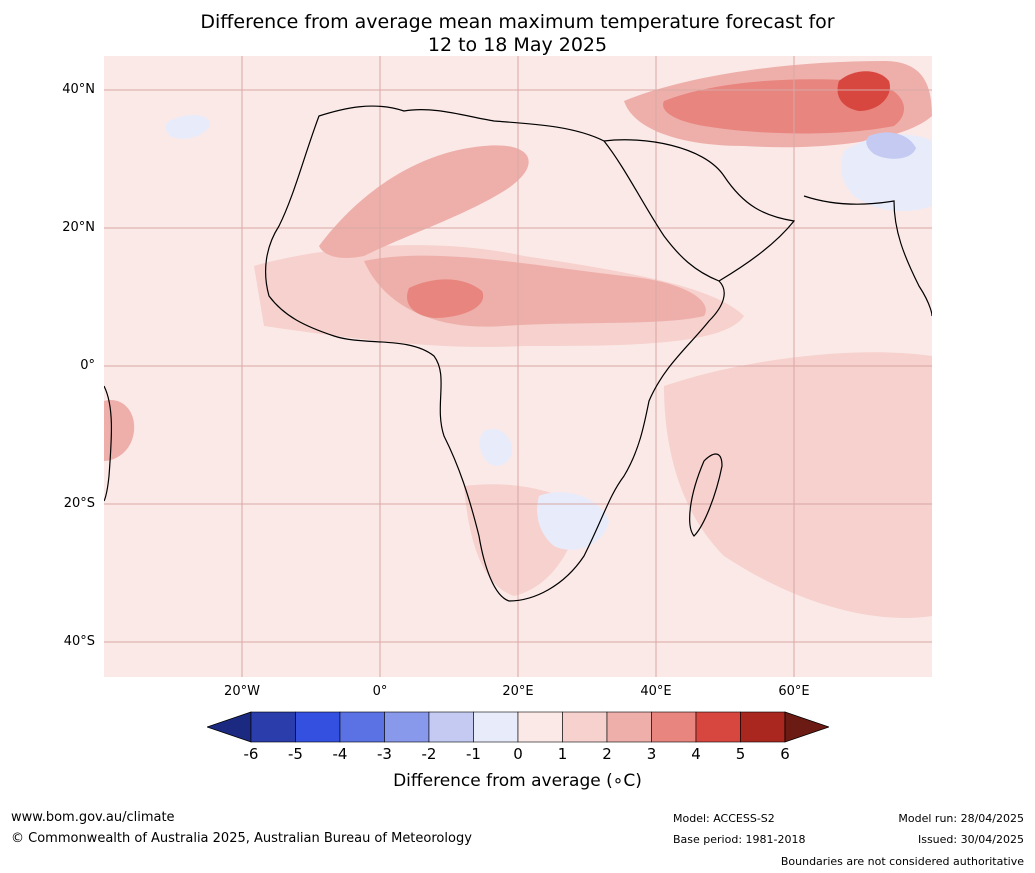 This screenshot has height=873, width=1035. What do you see at coordinates (93, 817) in the screenshot?
I see `footer-website: www.bom.gov.au/climate` at bounding box center [93, 817].